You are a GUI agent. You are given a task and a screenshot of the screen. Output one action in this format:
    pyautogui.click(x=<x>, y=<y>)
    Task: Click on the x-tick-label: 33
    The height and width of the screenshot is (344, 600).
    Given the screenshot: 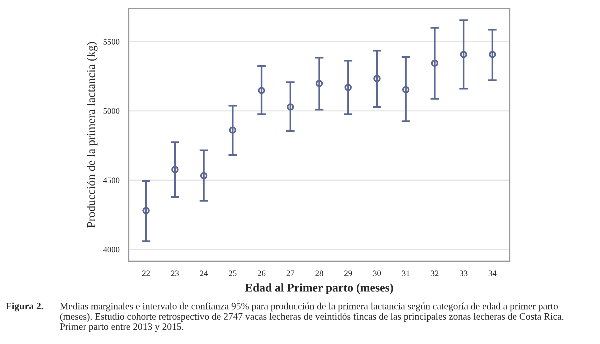 What is the action you would take?
    pyautogui.click(x=464, y=273)
    